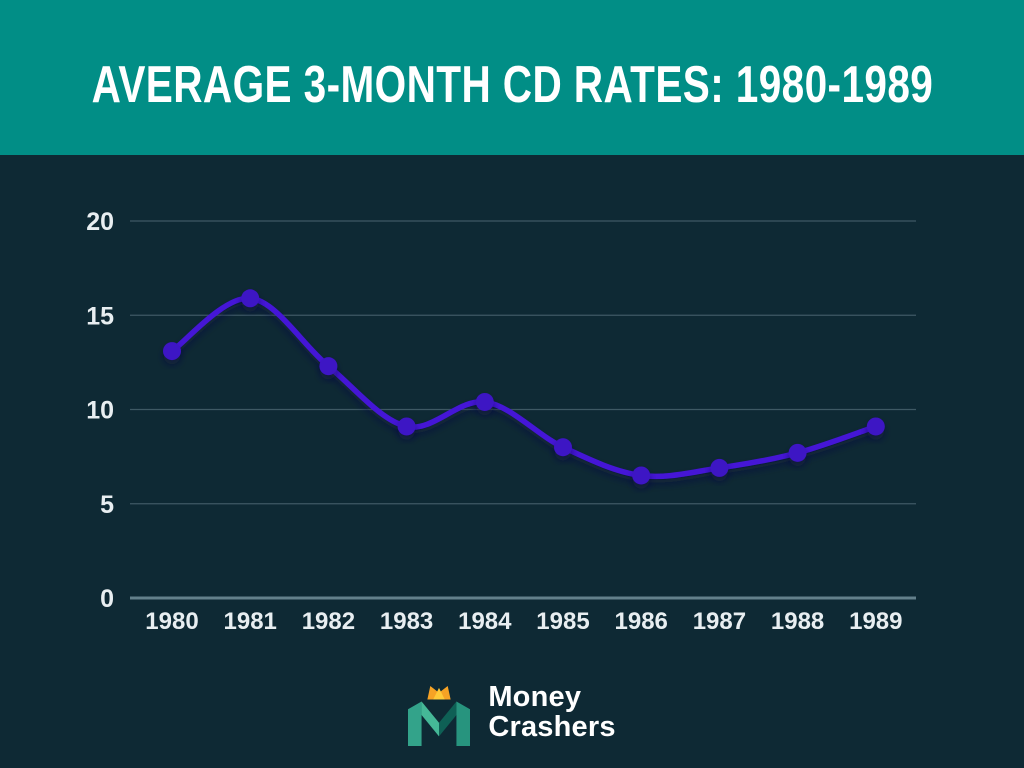 The width and height of the screenshot is (1024, 768). What do you see at coordinates (250, 621) in the screenshot?
I see `x-tick-label: 1981` at bounding box center [250, 621].